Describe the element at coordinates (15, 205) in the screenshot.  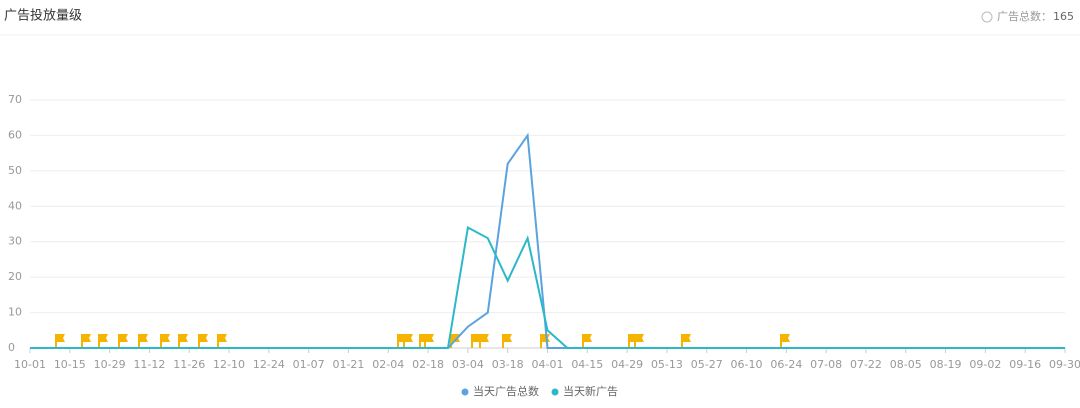
I see `y-tick-label: 40` at that location.